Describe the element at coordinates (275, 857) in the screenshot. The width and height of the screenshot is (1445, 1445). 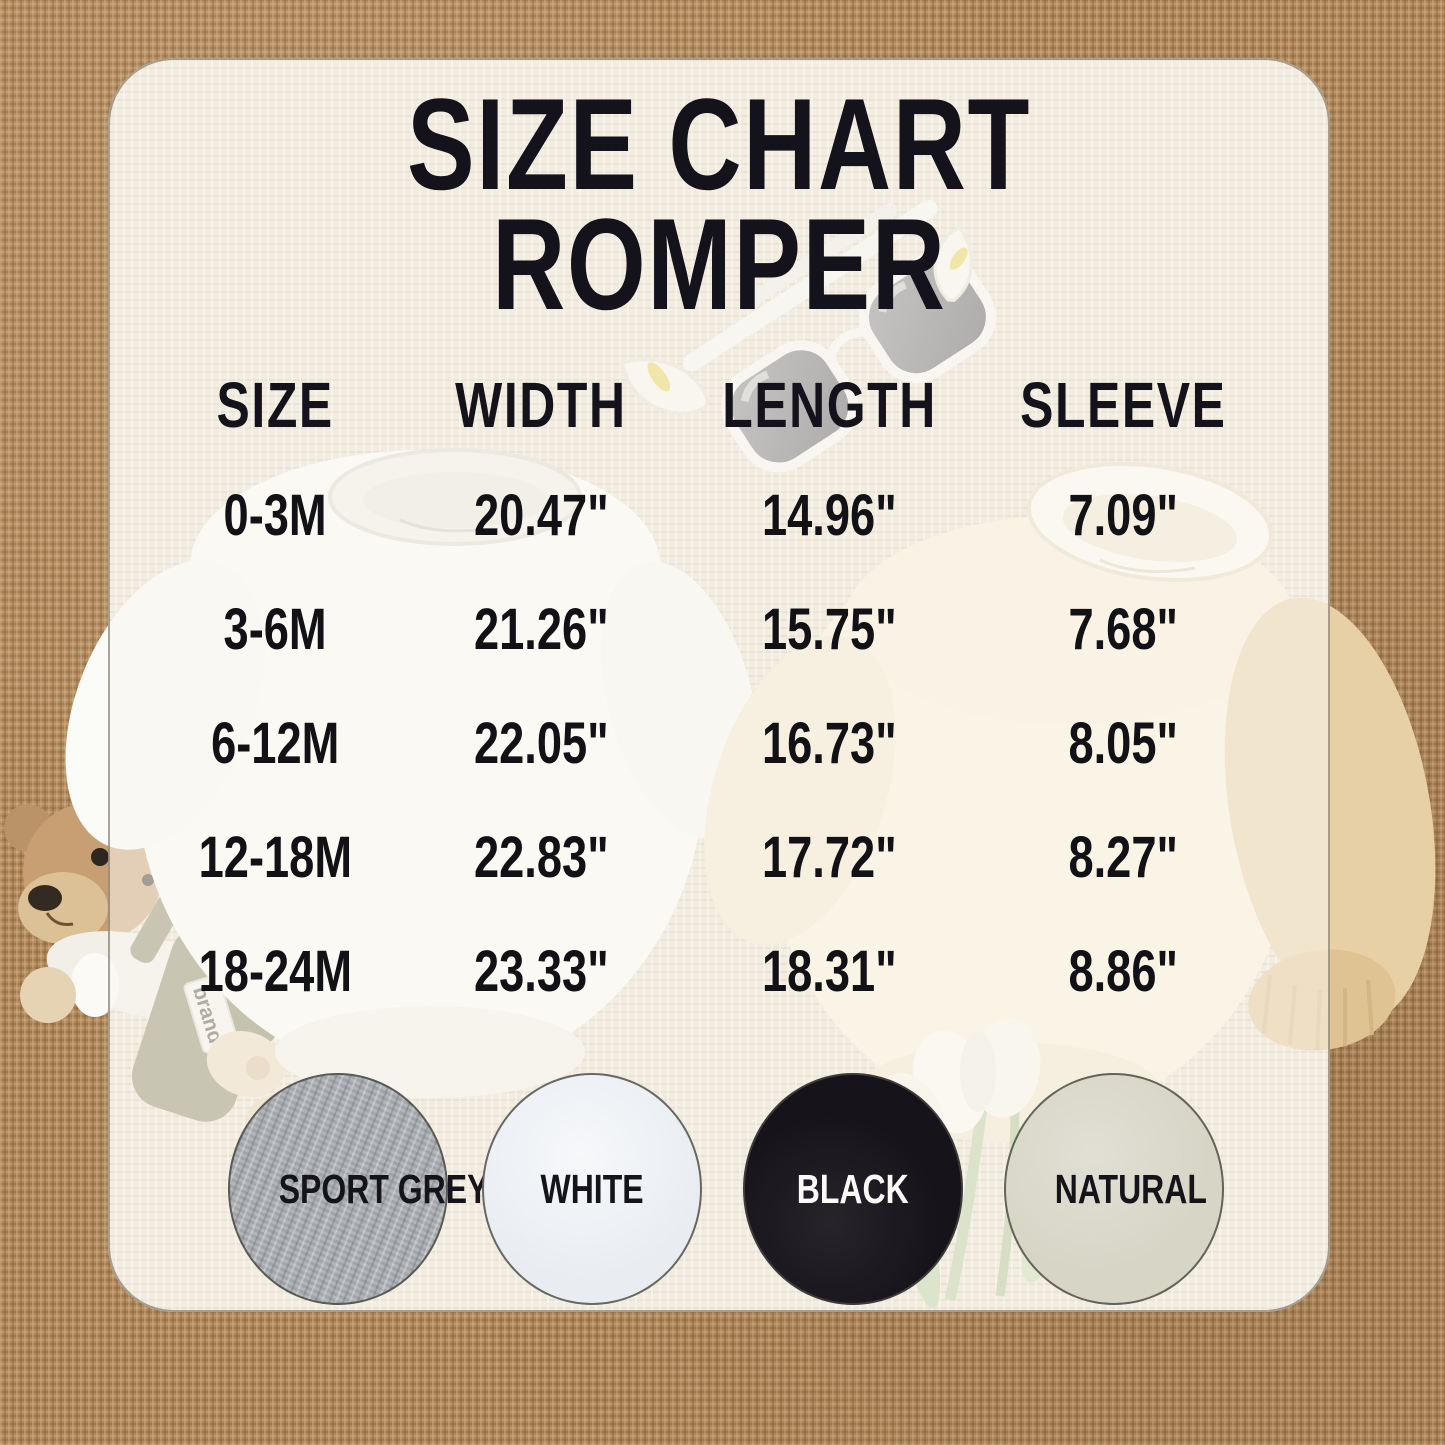
I see `size-cell: 12-18M` at that location.